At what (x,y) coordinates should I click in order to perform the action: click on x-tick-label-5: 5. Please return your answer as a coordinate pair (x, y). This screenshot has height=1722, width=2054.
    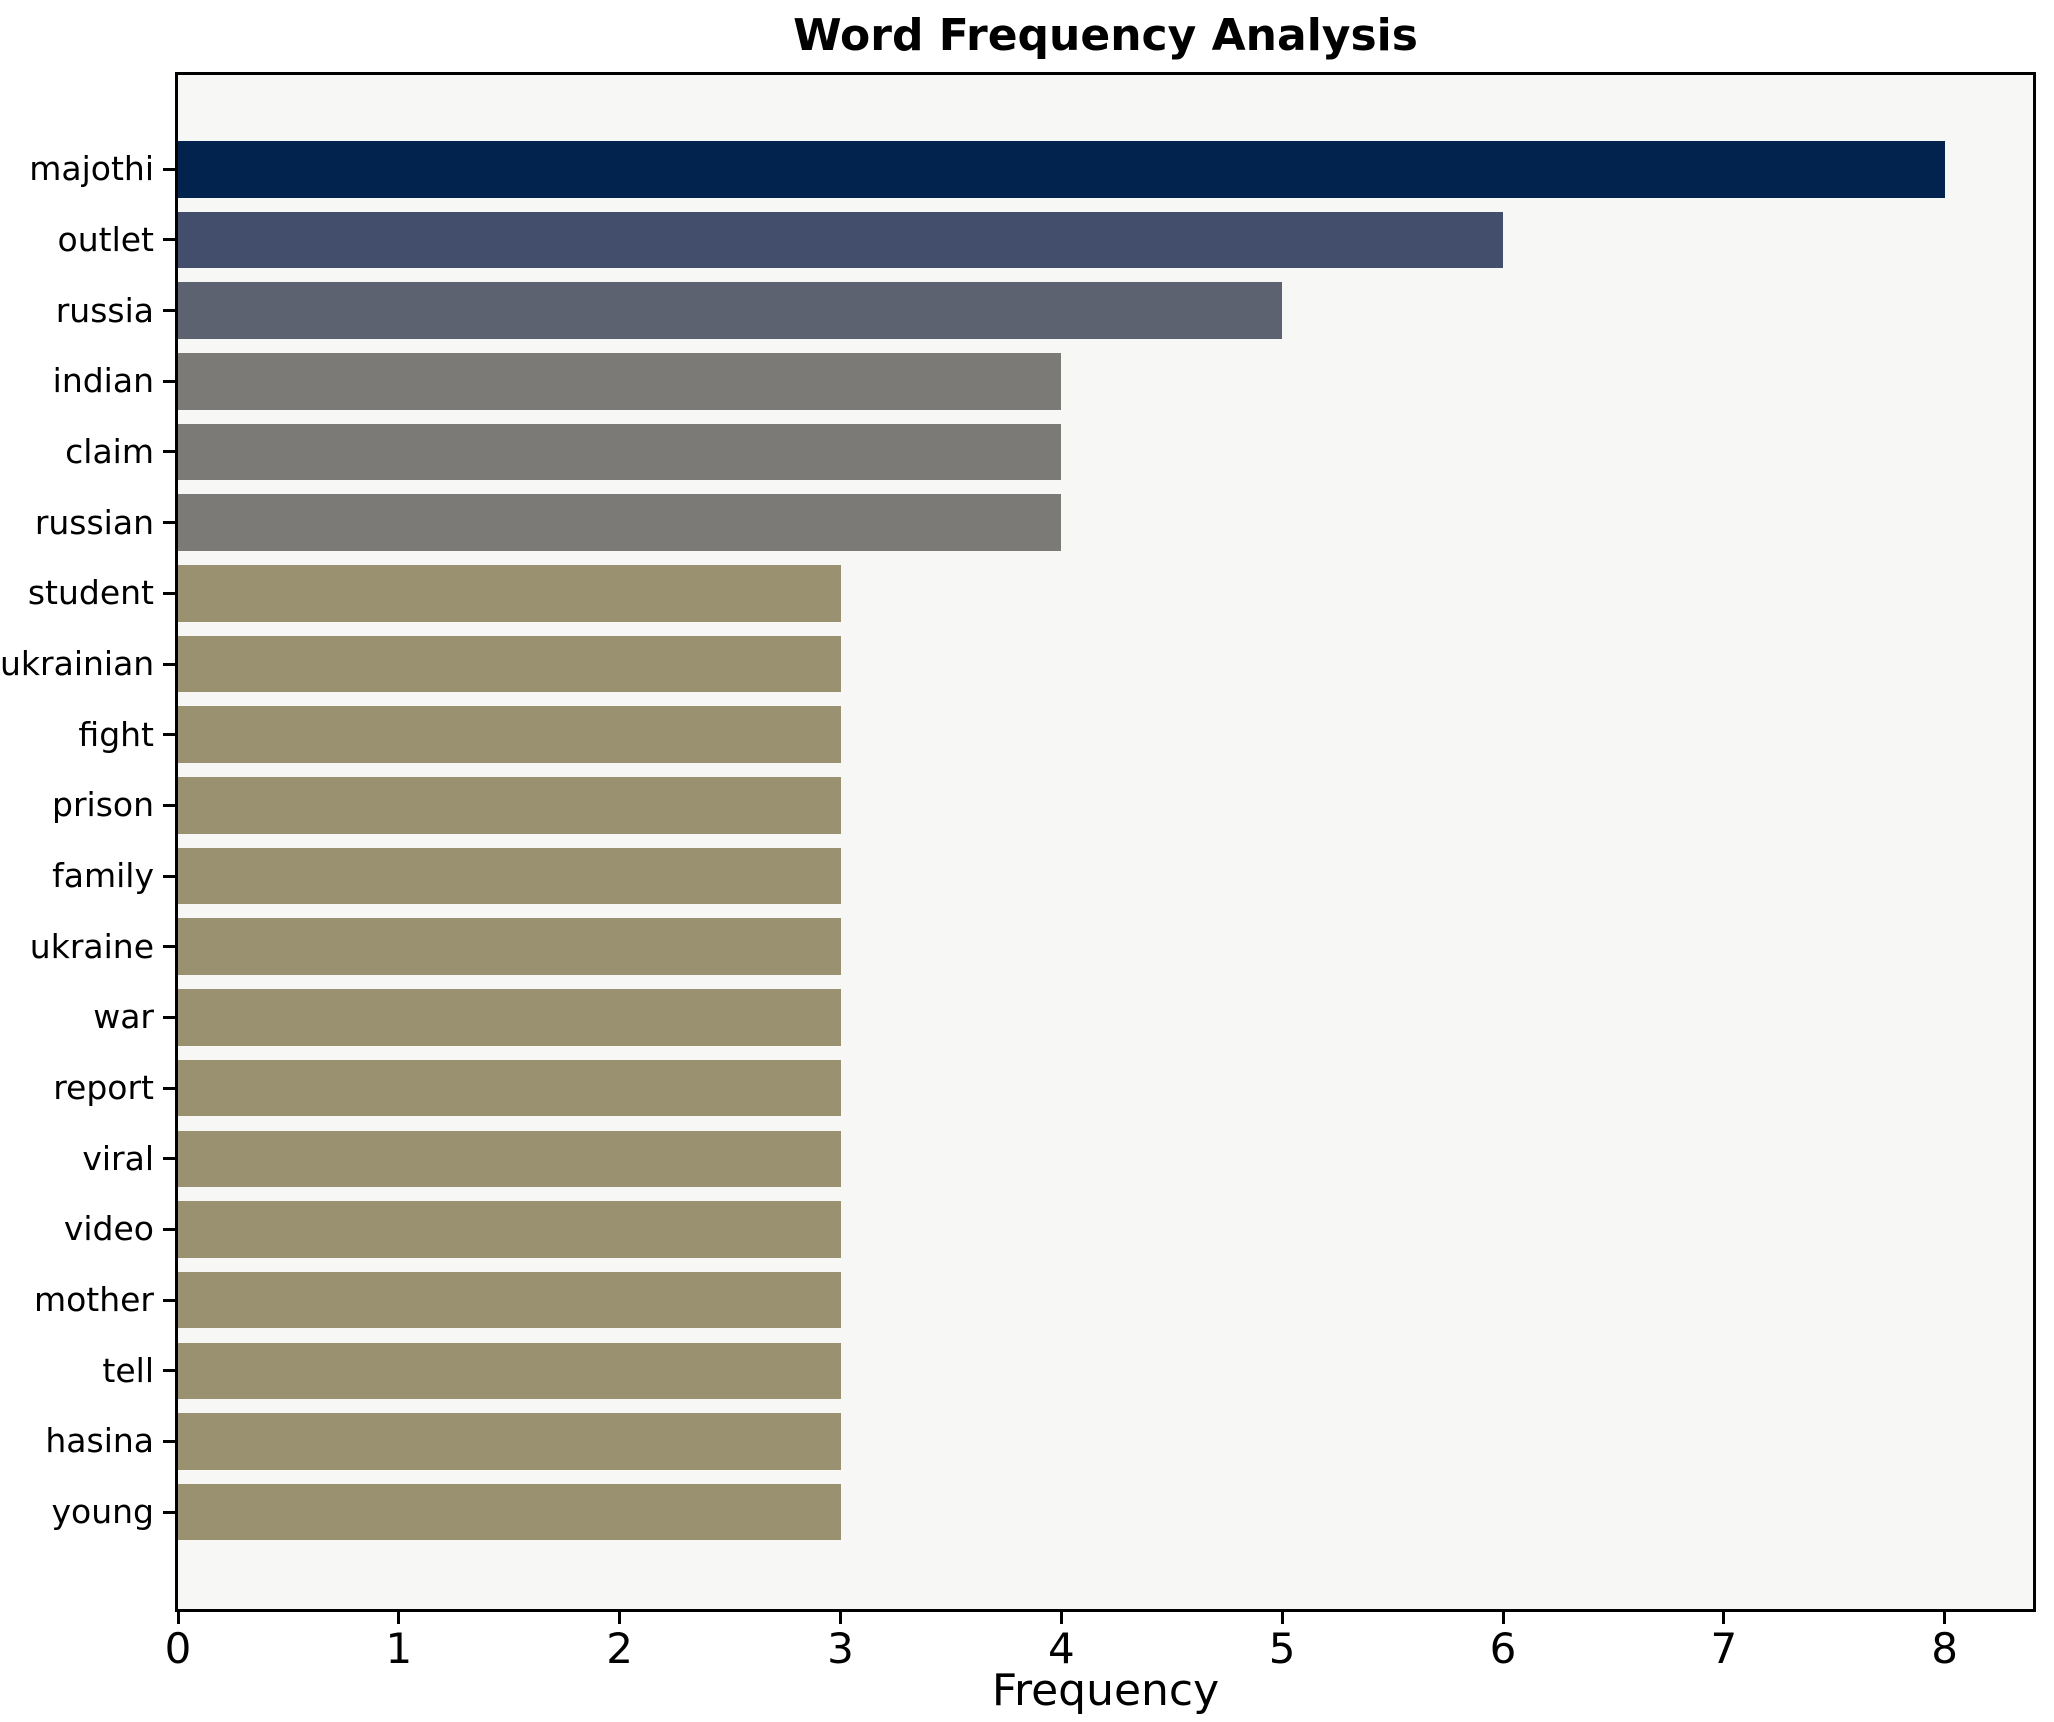
    Looking at the image, I should click on (1282, 1648).